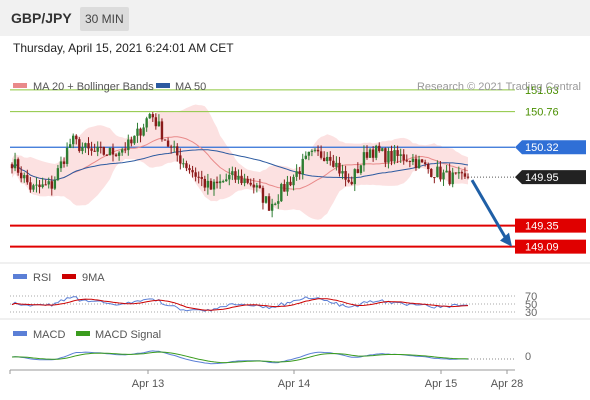 The image size is (590, 400). I want to click on macd-signal-line, so click(240, 357).